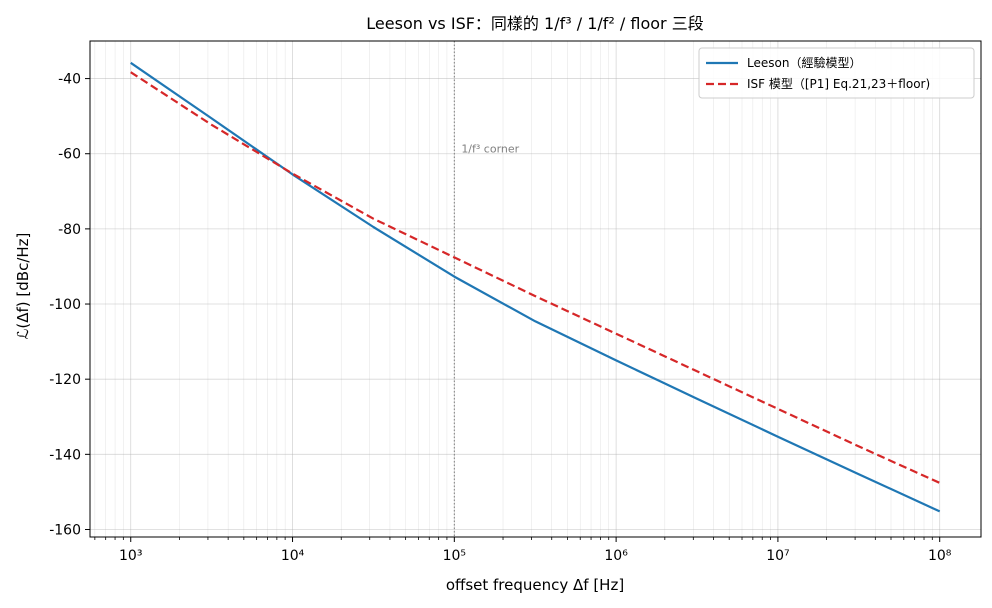 Image resolution: width=992 pixels, height=608 pixels. I want to click on x-tick-label: 10⁷, so click(777, 556).